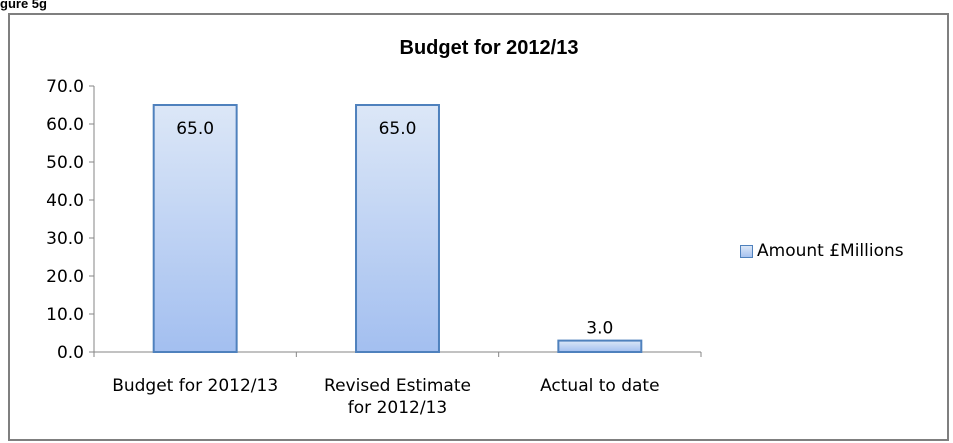 The image size is (953, 443). I want to click on y-tick-label: 50.0, so click(65, 163).